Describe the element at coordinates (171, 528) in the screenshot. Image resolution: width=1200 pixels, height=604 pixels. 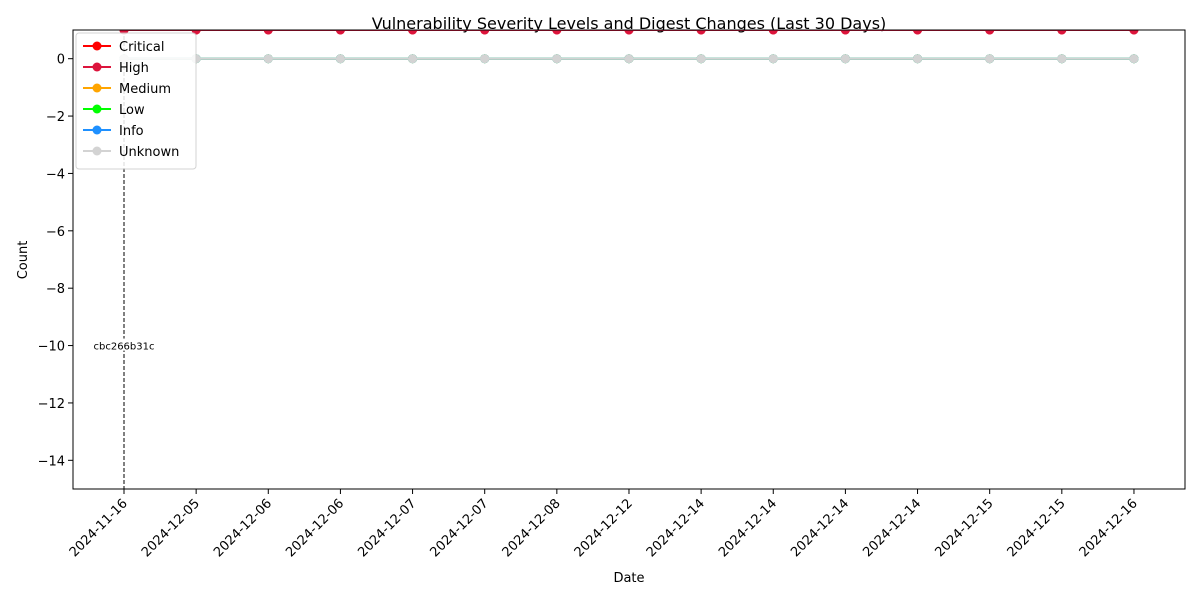
I see `x-tick-label: 2024-12-05` at that location.